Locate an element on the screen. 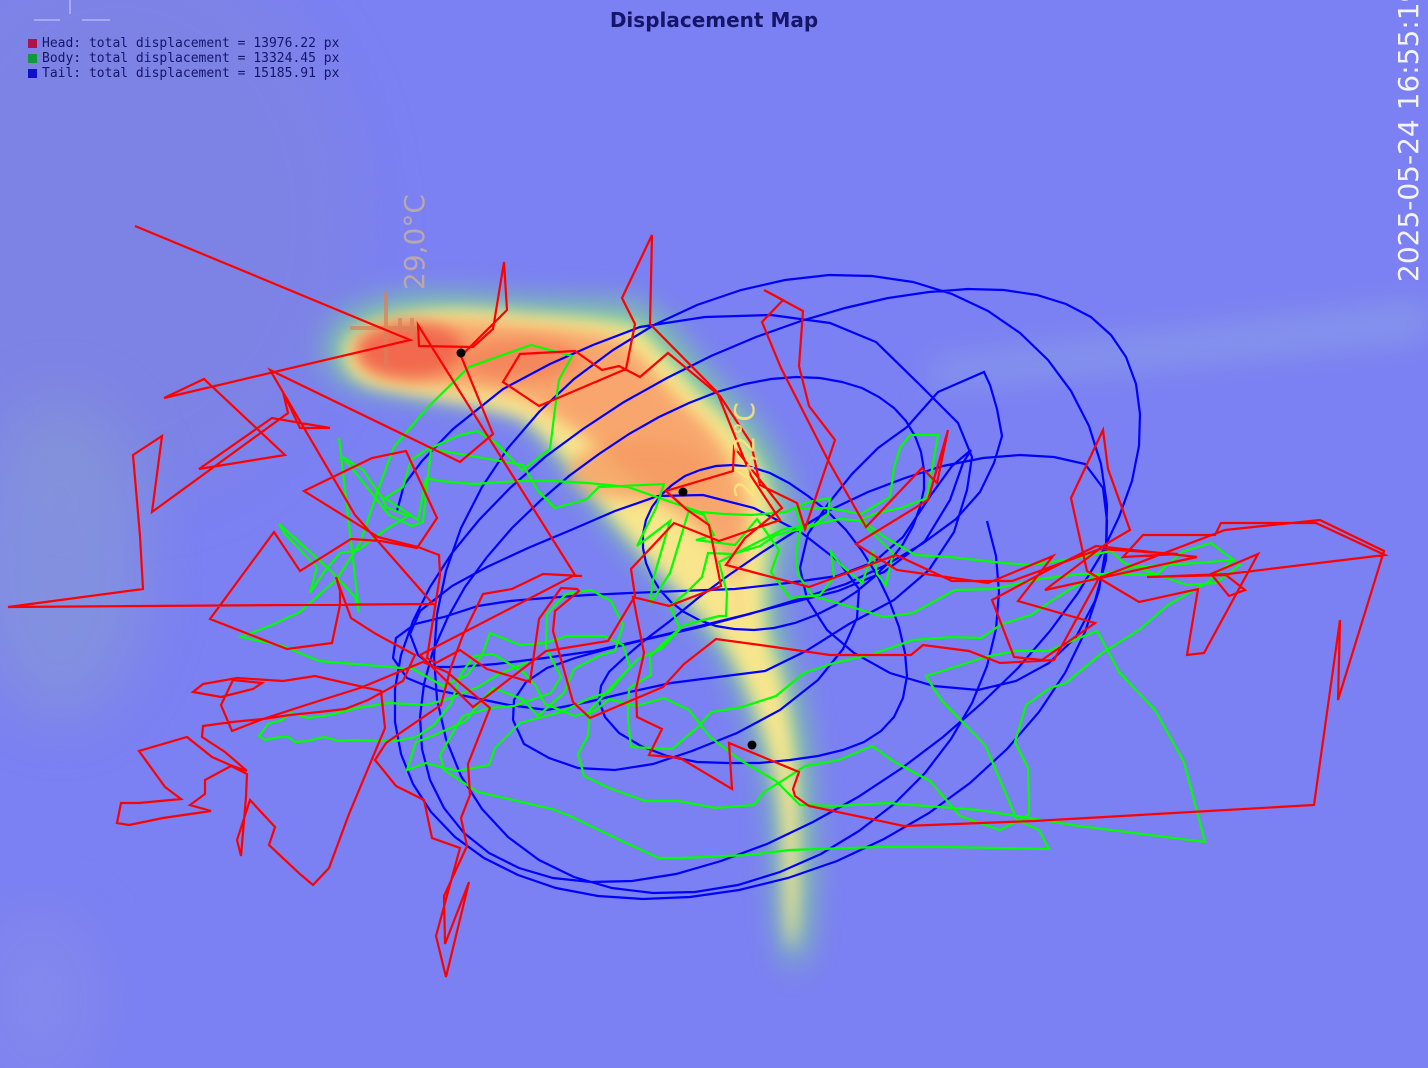 This screenshot has height=1068, width=1428. legend-label-tail: Tail: total displacement = 15185.91 px is located at coordinates (191, 73).